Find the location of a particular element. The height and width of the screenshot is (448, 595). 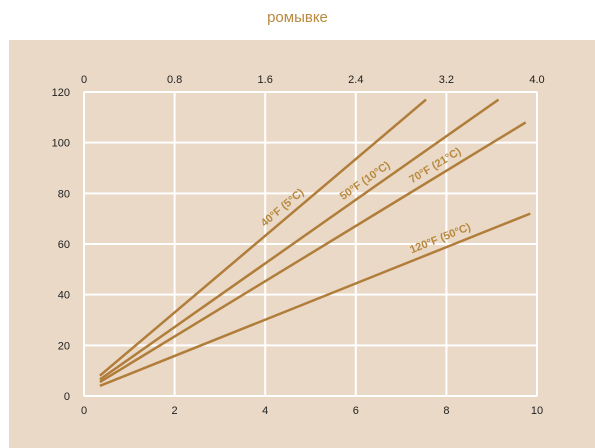

x-tick-label: 0 is located at coordinates (84, 411).